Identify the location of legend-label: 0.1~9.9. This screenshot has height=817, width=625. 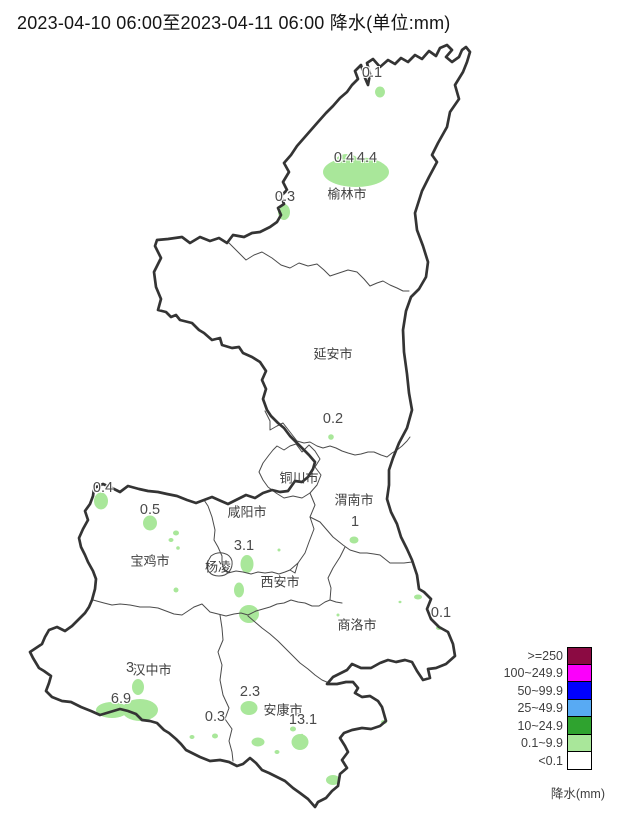
(541, 743).